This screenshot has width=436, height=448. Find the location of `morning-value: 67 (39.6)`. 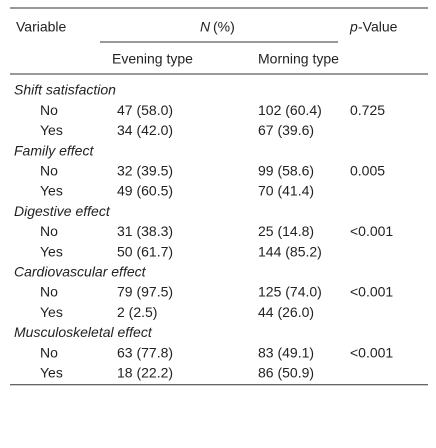

morning-value: 67 (39.6) is located at coordinates (286, 130).